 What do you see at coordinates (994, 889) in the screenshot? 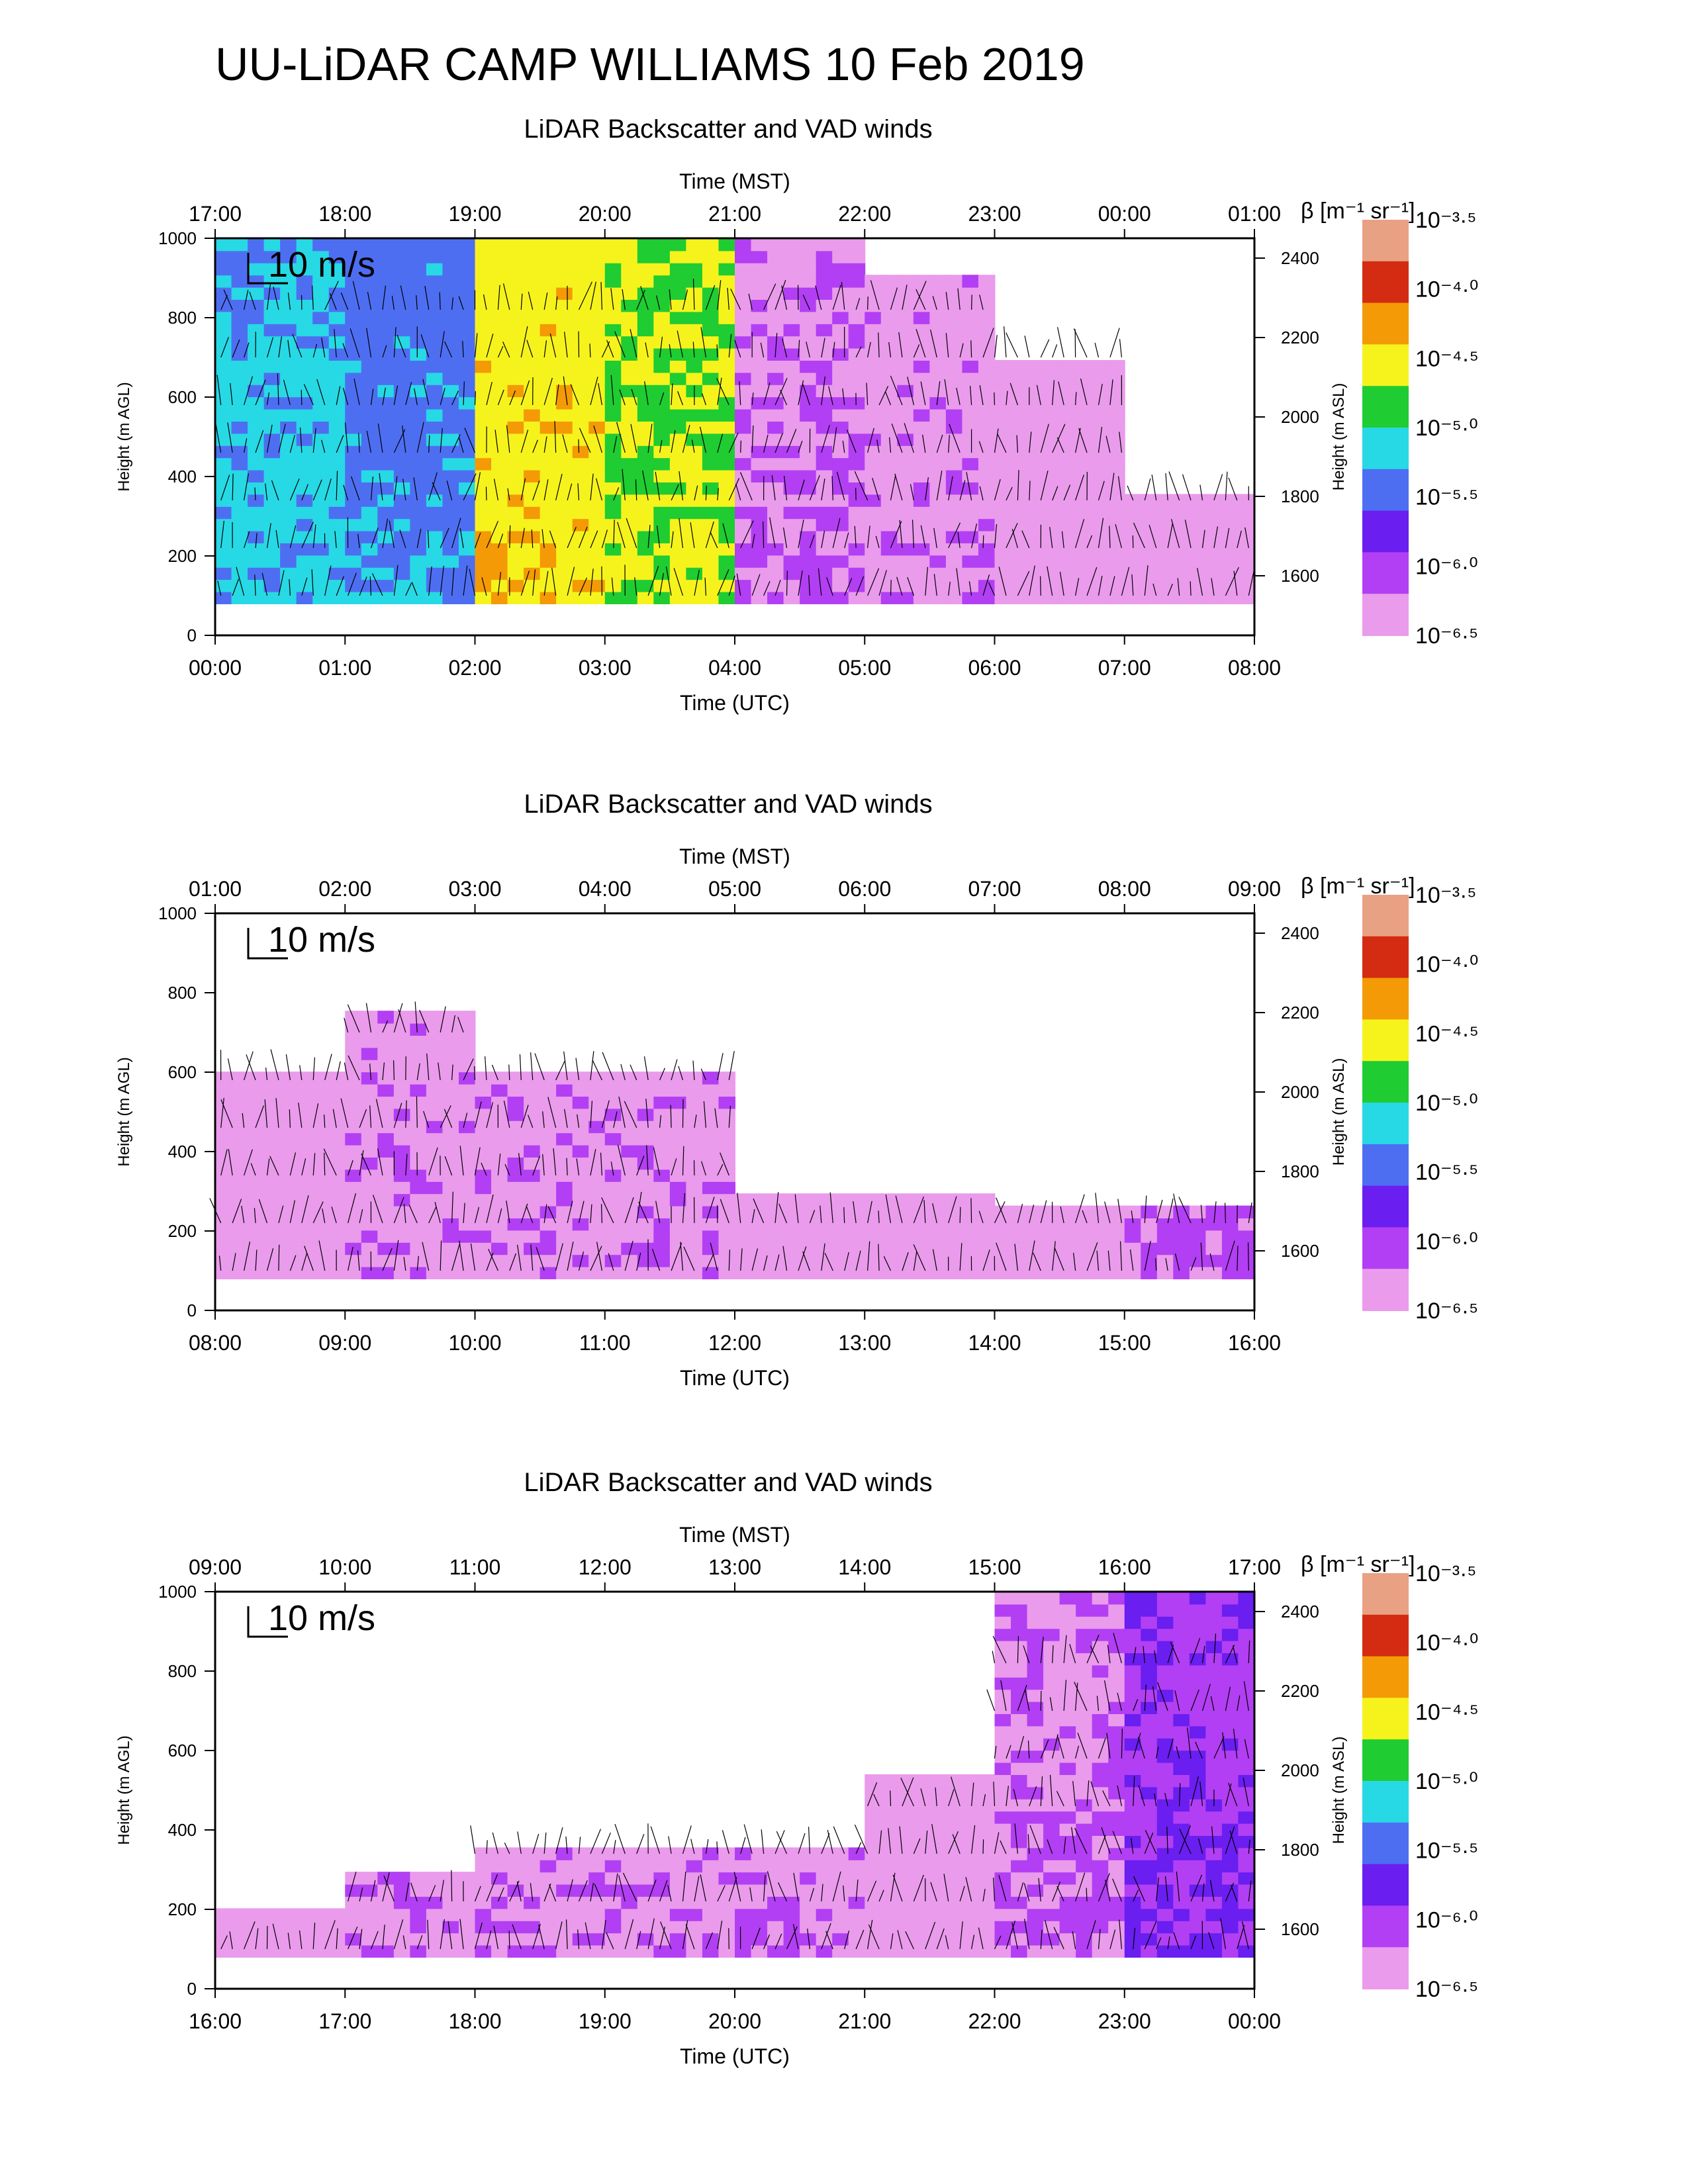
I see `x-tick-label-top: 07:00` at bounding box center [994, 889].